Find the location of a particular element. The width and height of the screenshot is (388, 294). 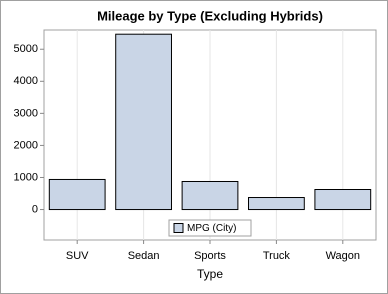

y-tick-label: 3000 is located at coordinates (26, 113).